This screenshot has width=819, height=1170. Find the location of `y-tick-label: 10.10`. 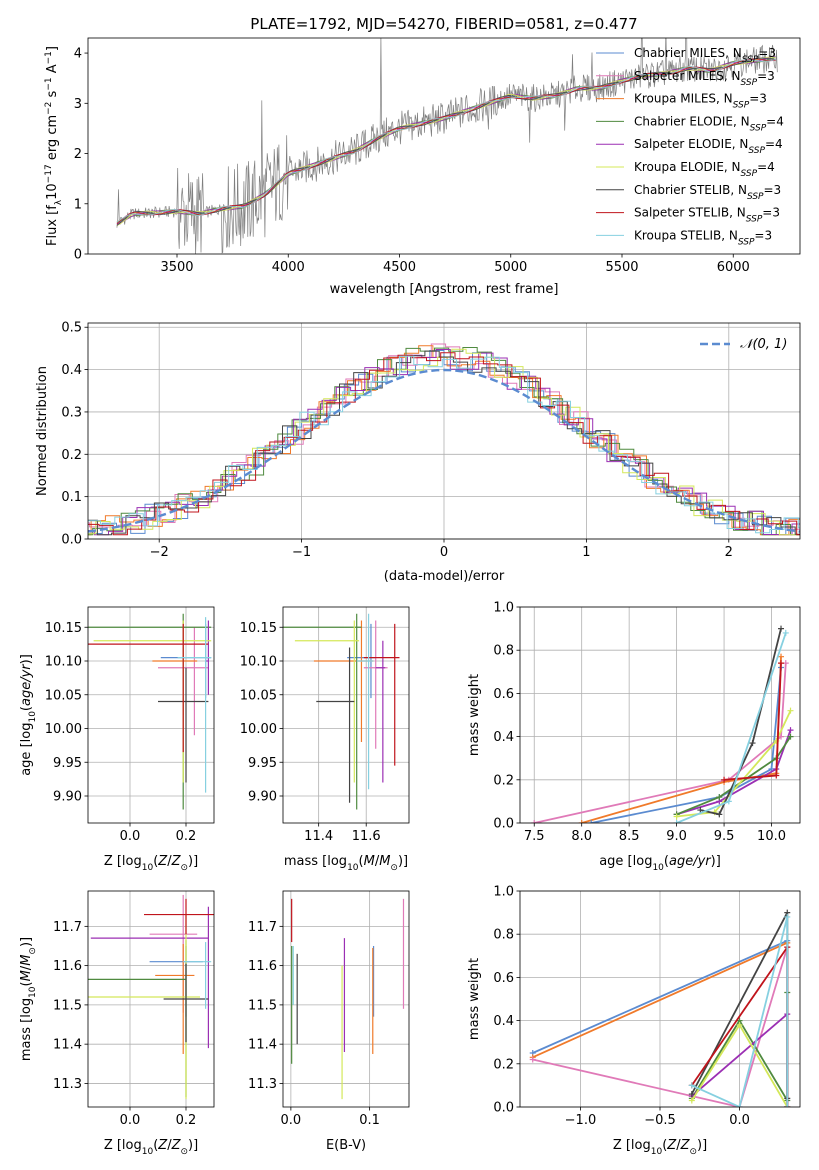

y-tick-label: 10.10 is located at coordinates (63, 662).